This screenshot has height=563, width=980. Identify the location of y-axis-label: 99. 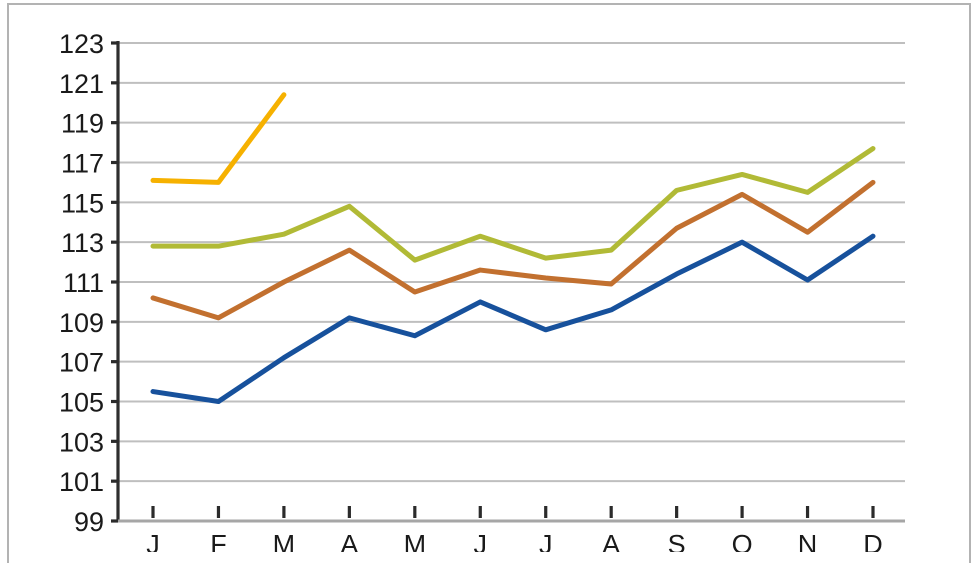
(89, 522).